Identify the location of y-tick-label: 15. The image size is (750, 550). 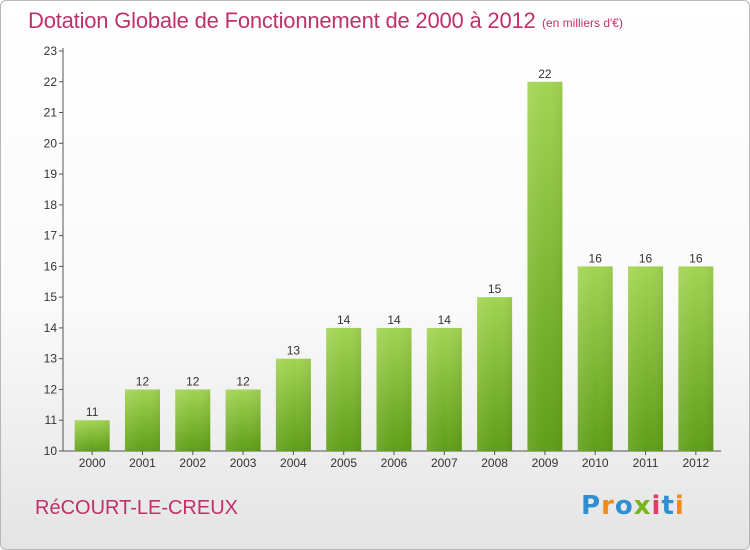
(51, 297).